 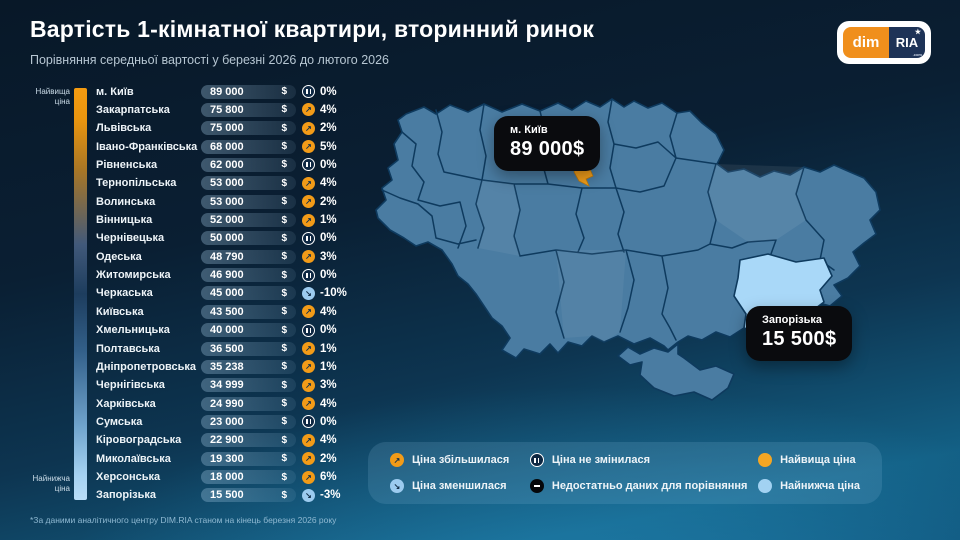 What do you see at coordinates (248, 256) in the screenshot?
I see `price-pill: 48 790 $` at bounding box center [248, 256].